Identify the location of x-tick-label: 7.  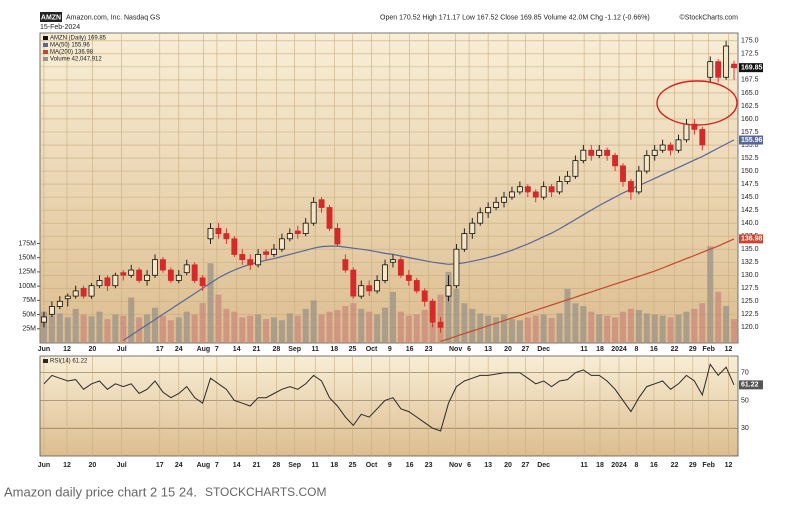
(217, 349).